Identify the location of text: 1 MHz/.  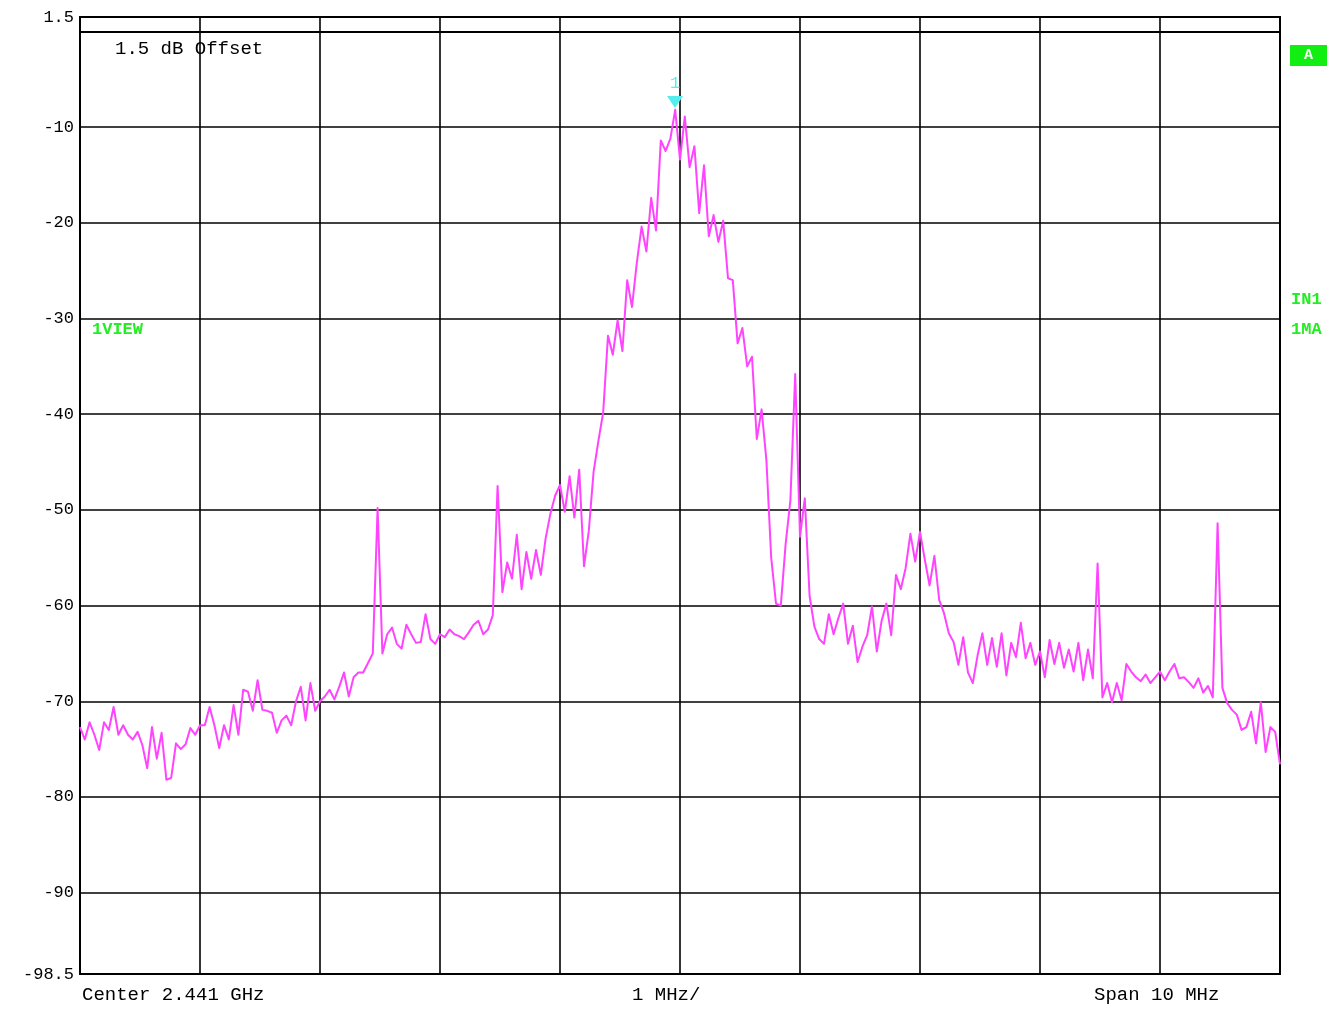
(666, 994).